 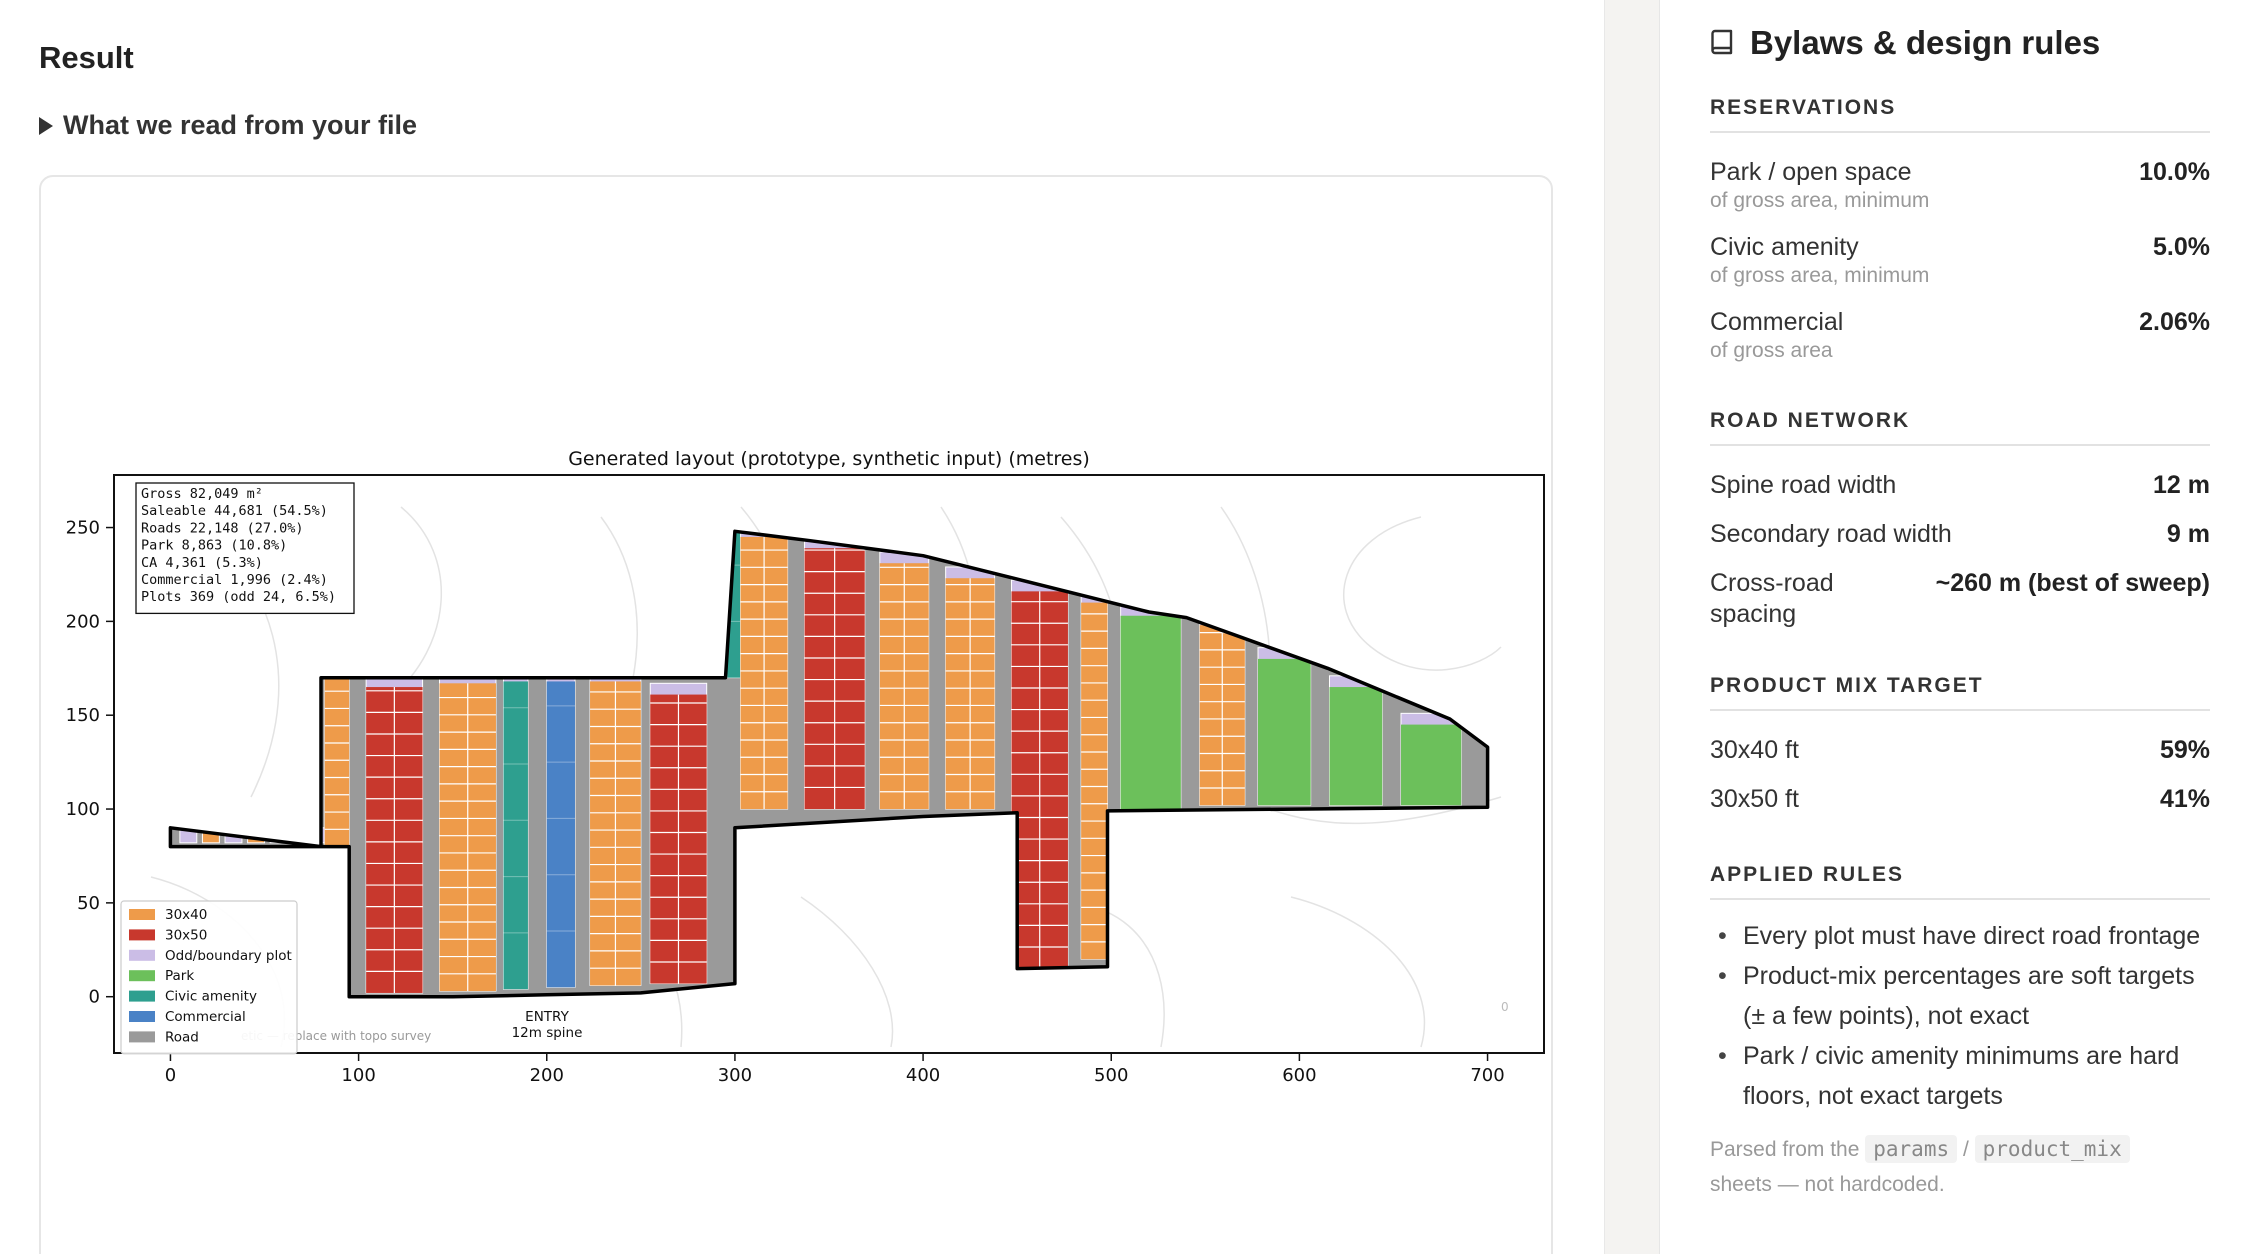 What do you see at coordinates (1960, 114) in the screenshot?
I see `reservations-heading: RESERVATIONS` at bounding box center [1960, 114].